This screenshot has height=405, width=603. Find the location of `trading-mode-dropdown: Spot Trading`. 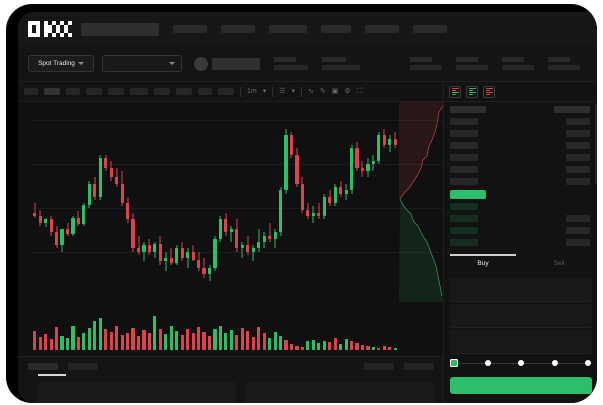

trading-mode-dropdown: Spot Trading is located at coordinates (61, 63).